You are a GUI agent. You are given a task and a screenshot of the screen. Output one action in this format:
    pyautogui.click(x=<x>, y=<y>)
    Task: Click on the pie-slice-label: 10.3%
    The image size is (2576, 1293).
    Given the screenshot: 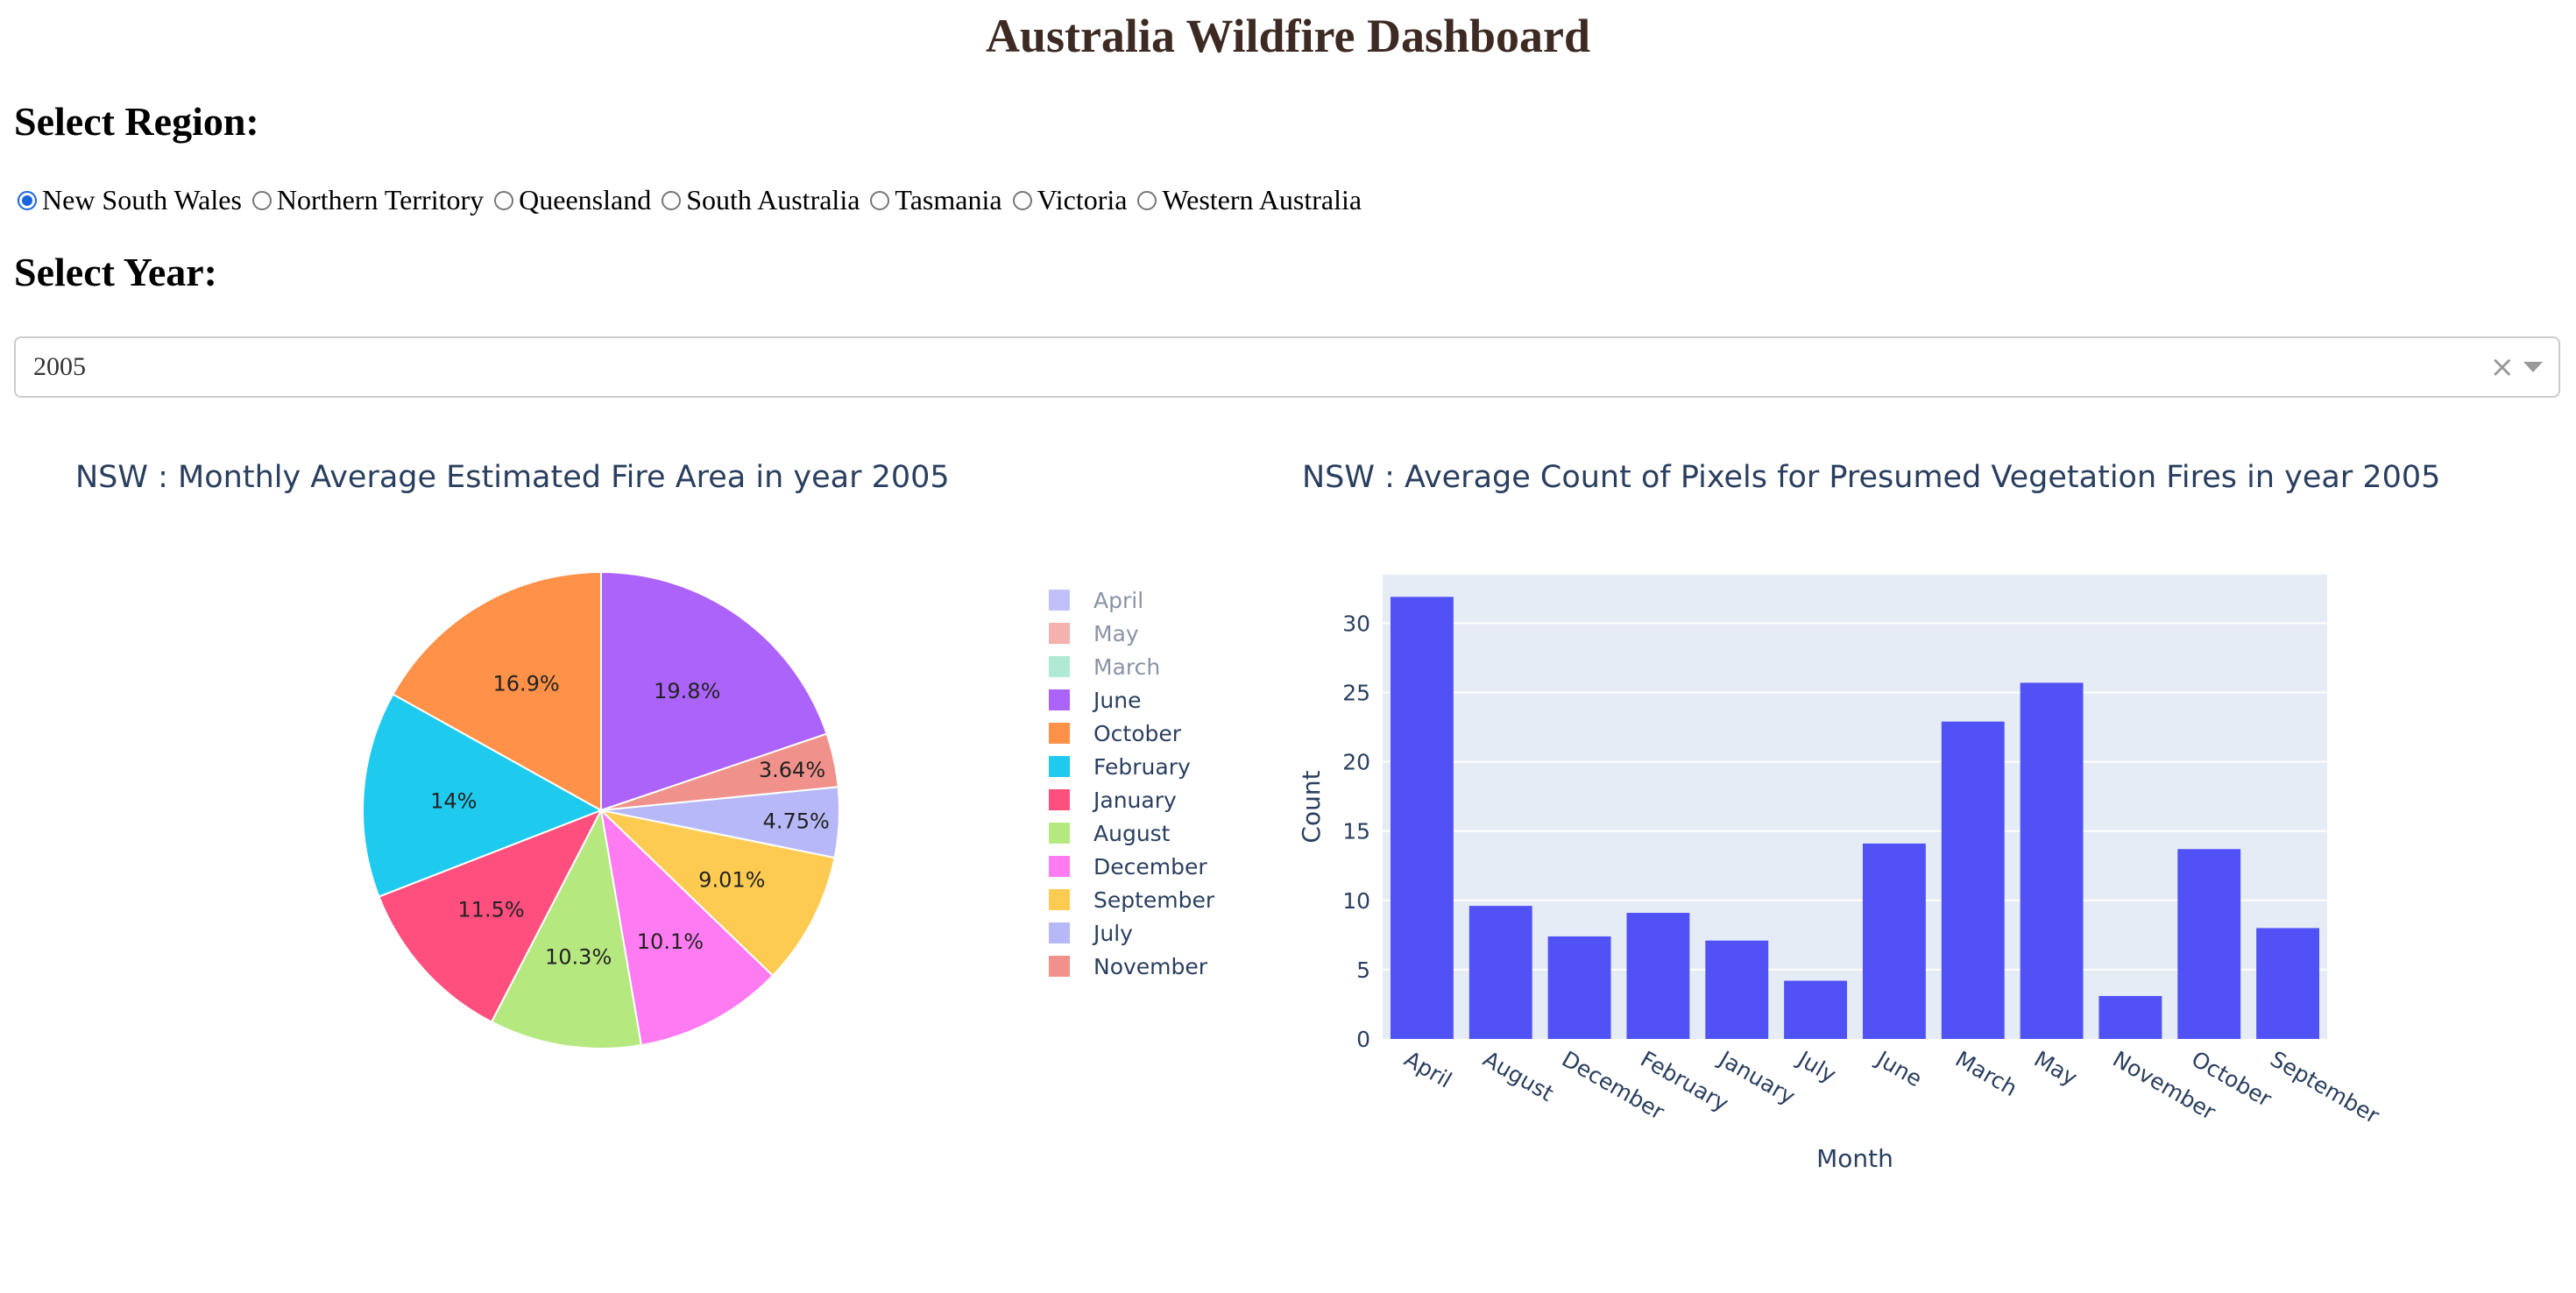 What is the action you would take?
    pyautogui.click(x=578, y=957)
    